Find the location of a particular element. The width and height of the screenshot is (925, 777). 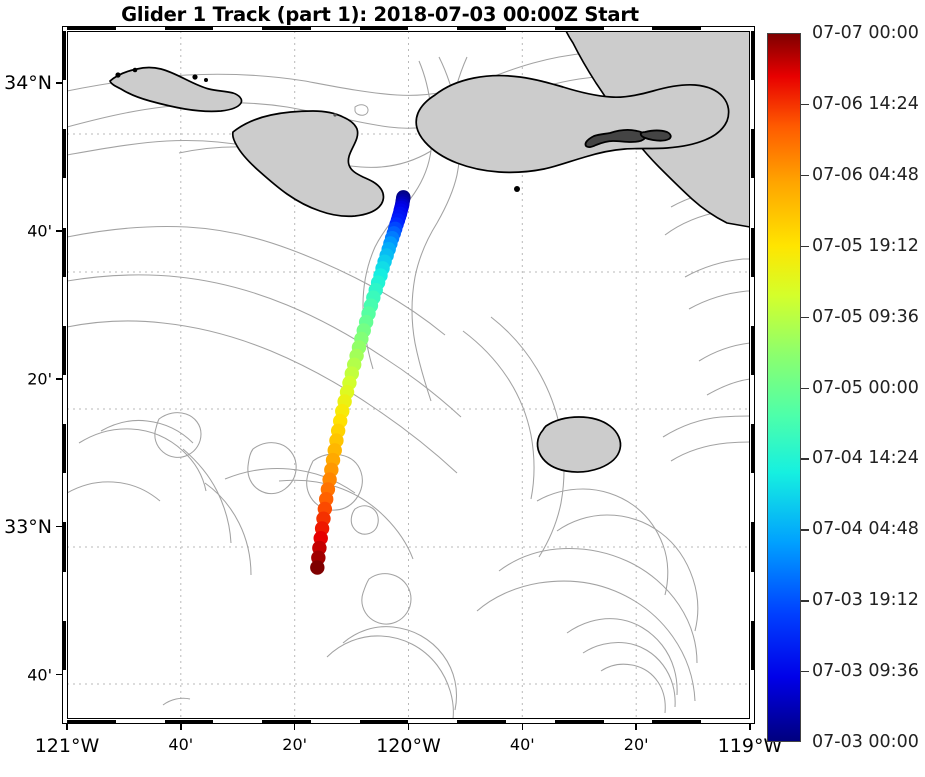

track-point is located at coordinates (317, 567).